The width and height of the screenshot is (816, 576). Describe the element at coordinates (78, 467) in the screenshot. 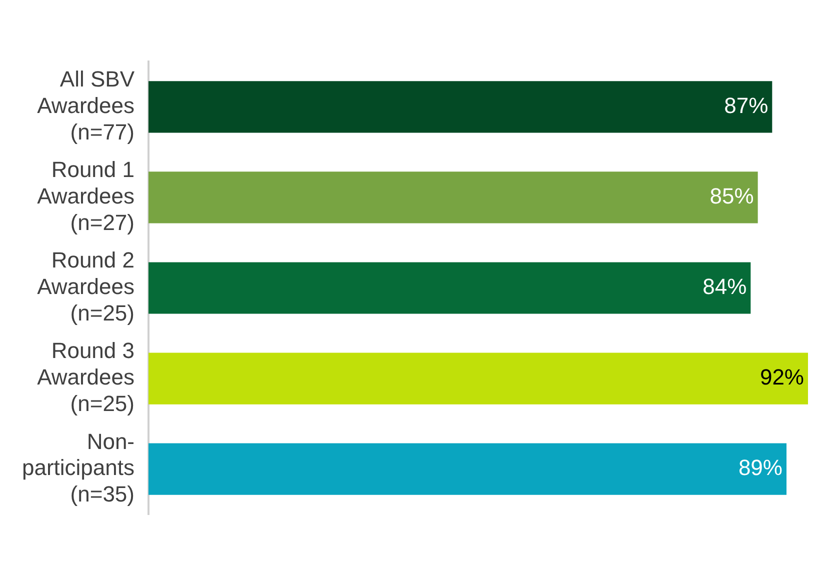

I see `y-tick-label: Non- participants (n=35)` at that location.